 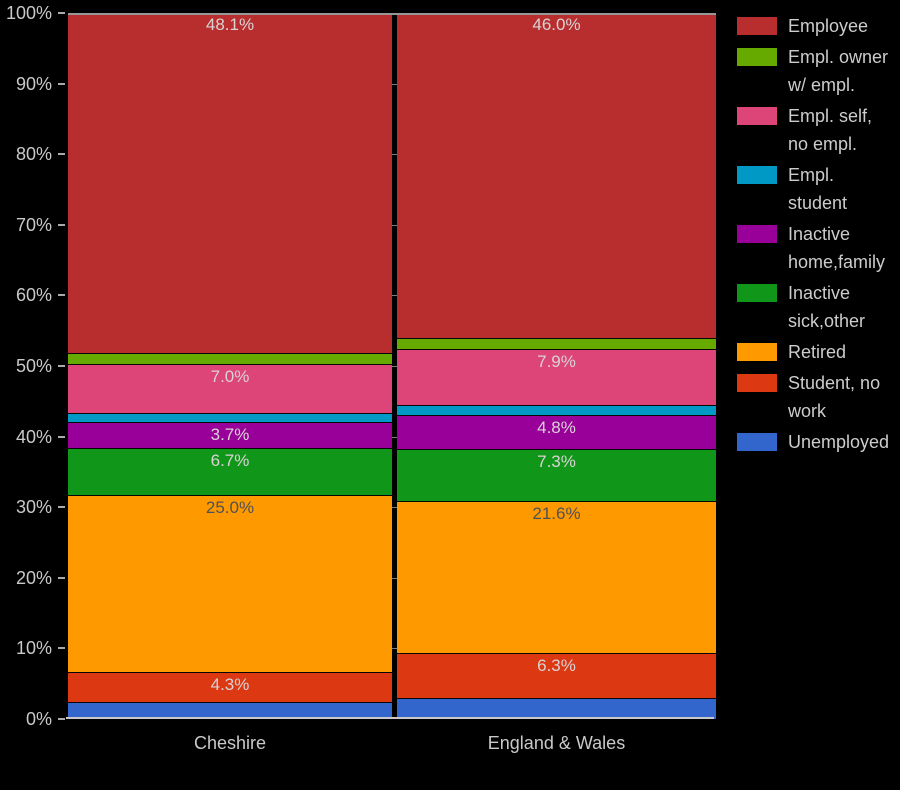 I want to click on legend-item: Empl. owner w/ empl., so click(x=816, y=71).